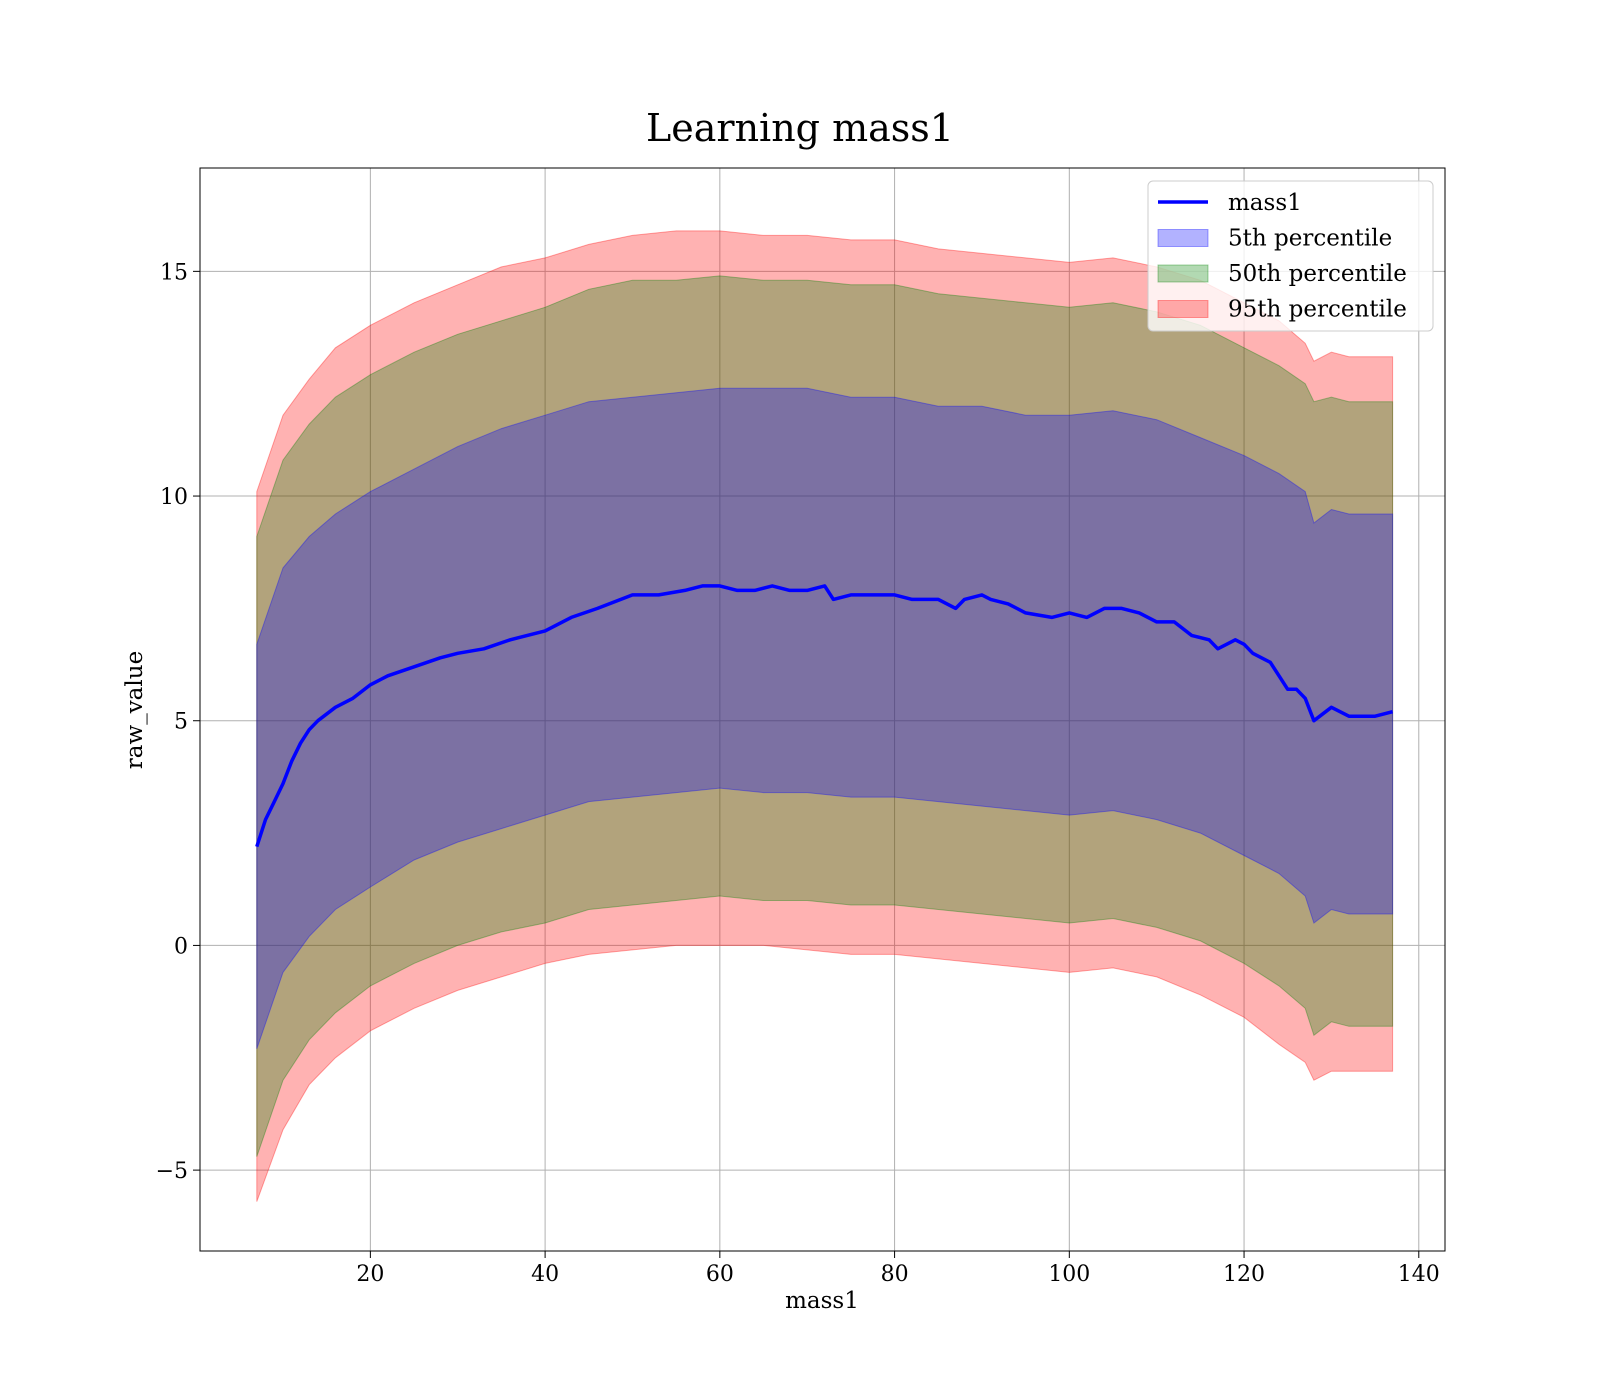 This screenshot has height=1400, width=1600. What do you see at coordinates (720, 1274) in the screenshot?
I see `x-tick-label: 60` at bounding box center [720, 1274].